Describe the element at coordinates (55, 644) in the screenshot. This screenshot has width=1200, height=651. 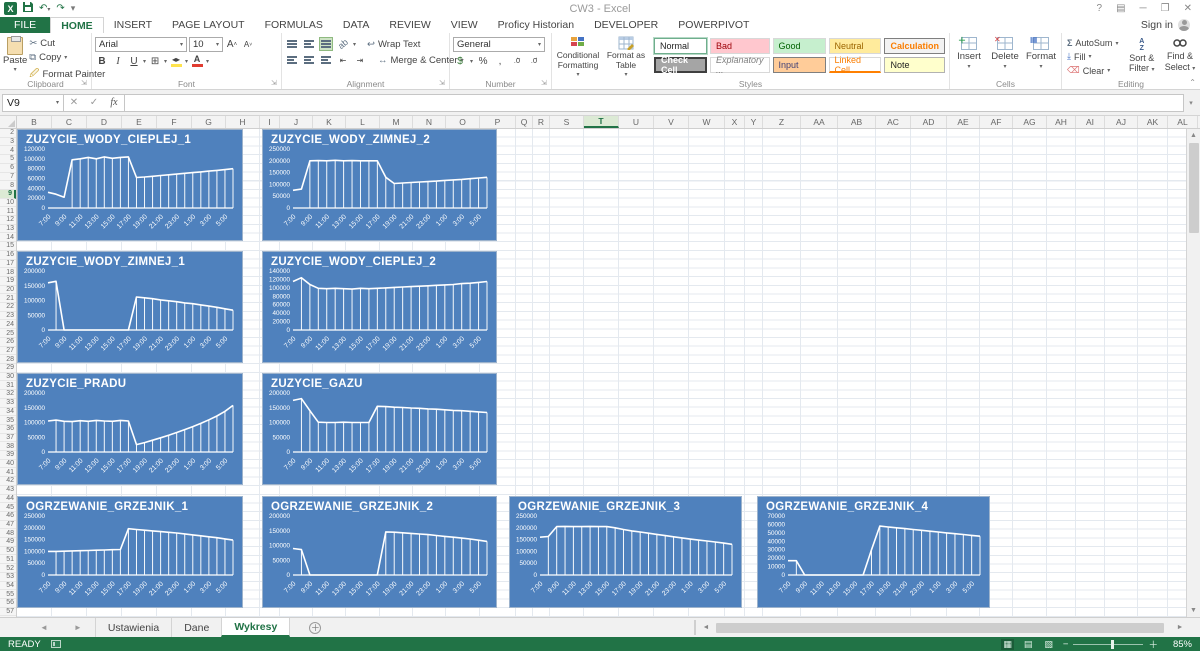
I see `macro-record-icon` at that location.